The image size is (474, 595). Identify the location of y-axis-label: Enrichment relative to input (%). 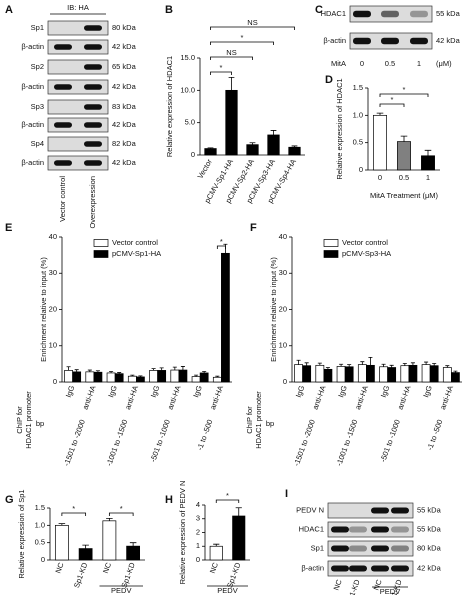
(273, 309).